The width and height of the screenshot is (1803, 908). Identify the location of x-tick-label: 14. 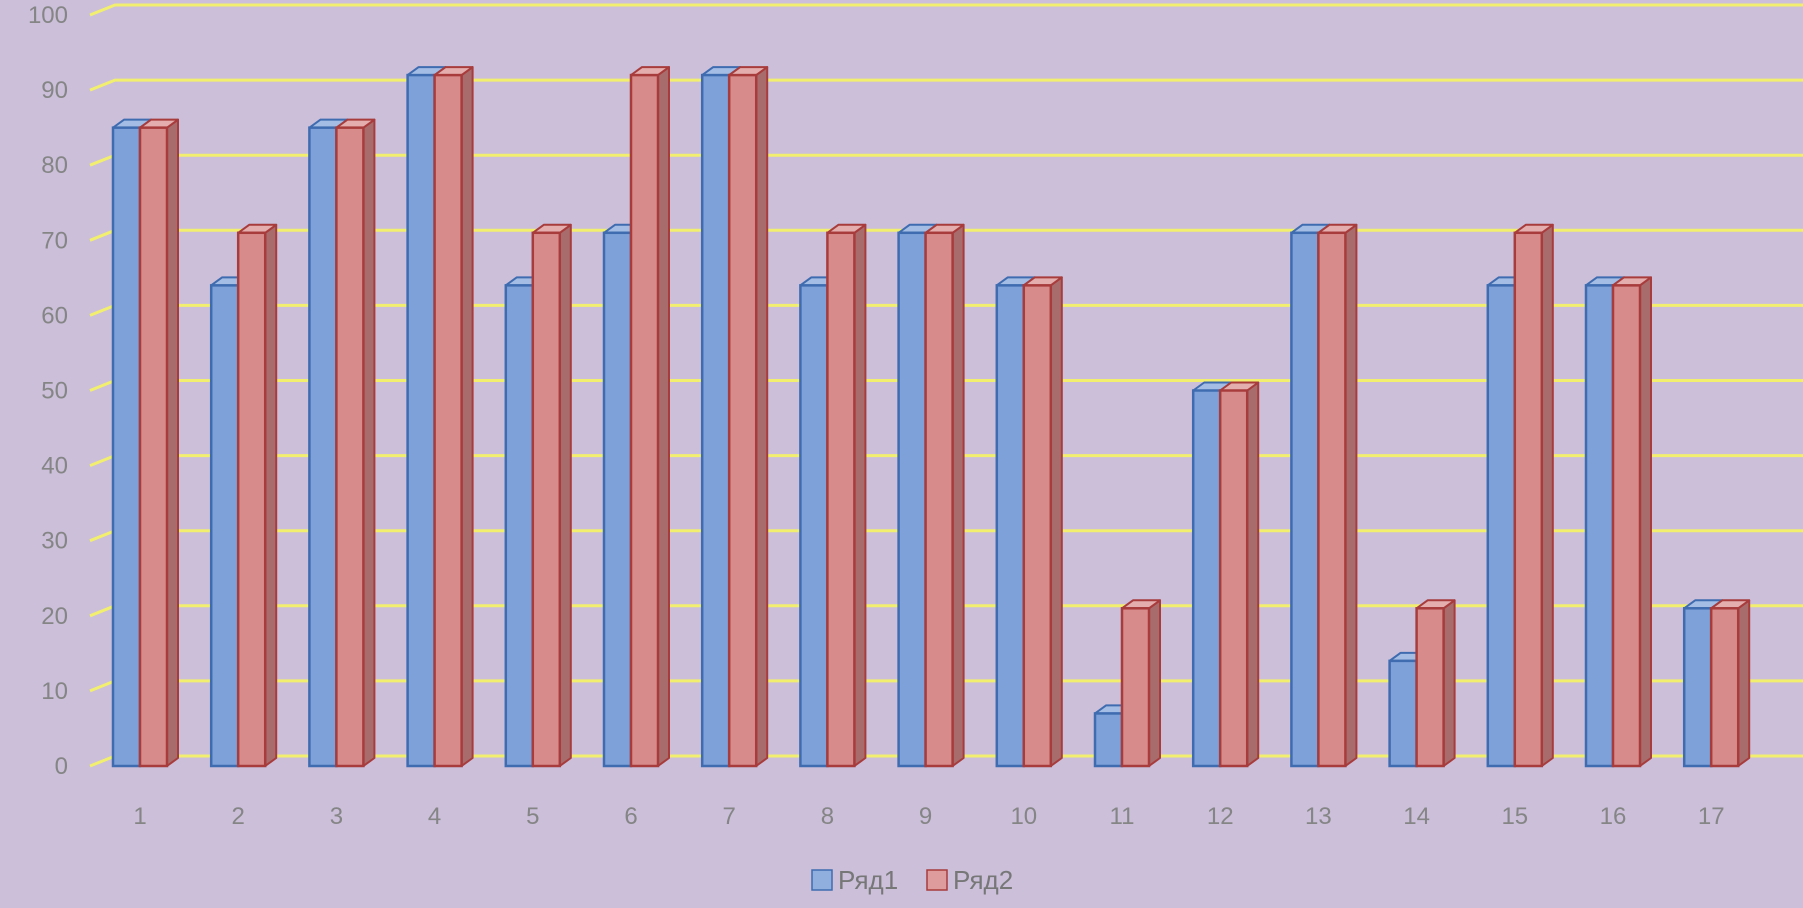
(1416, 816).